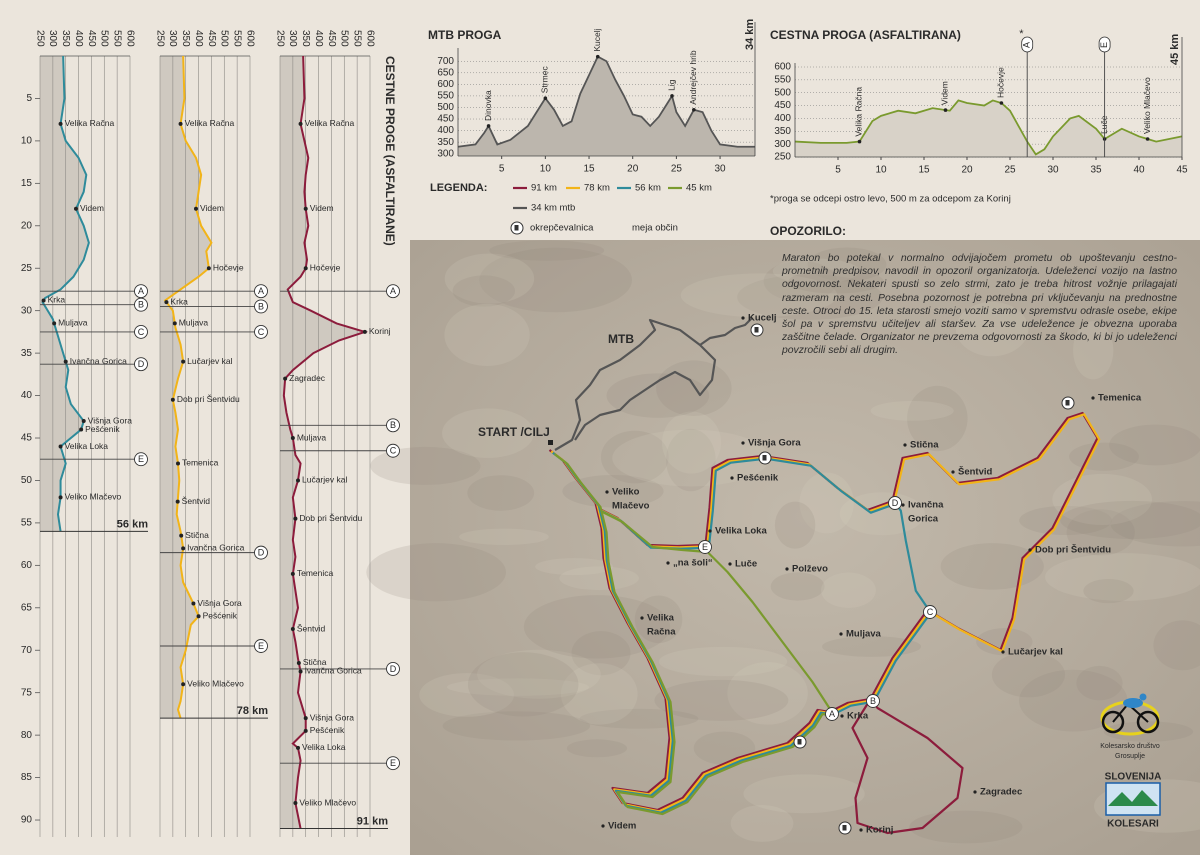 This screenshot has width=1200, height=855. What do you see at coordinates (879, 830) in the screenshot?
I see `map-label: Korinj` at bounding box center [879, 830].